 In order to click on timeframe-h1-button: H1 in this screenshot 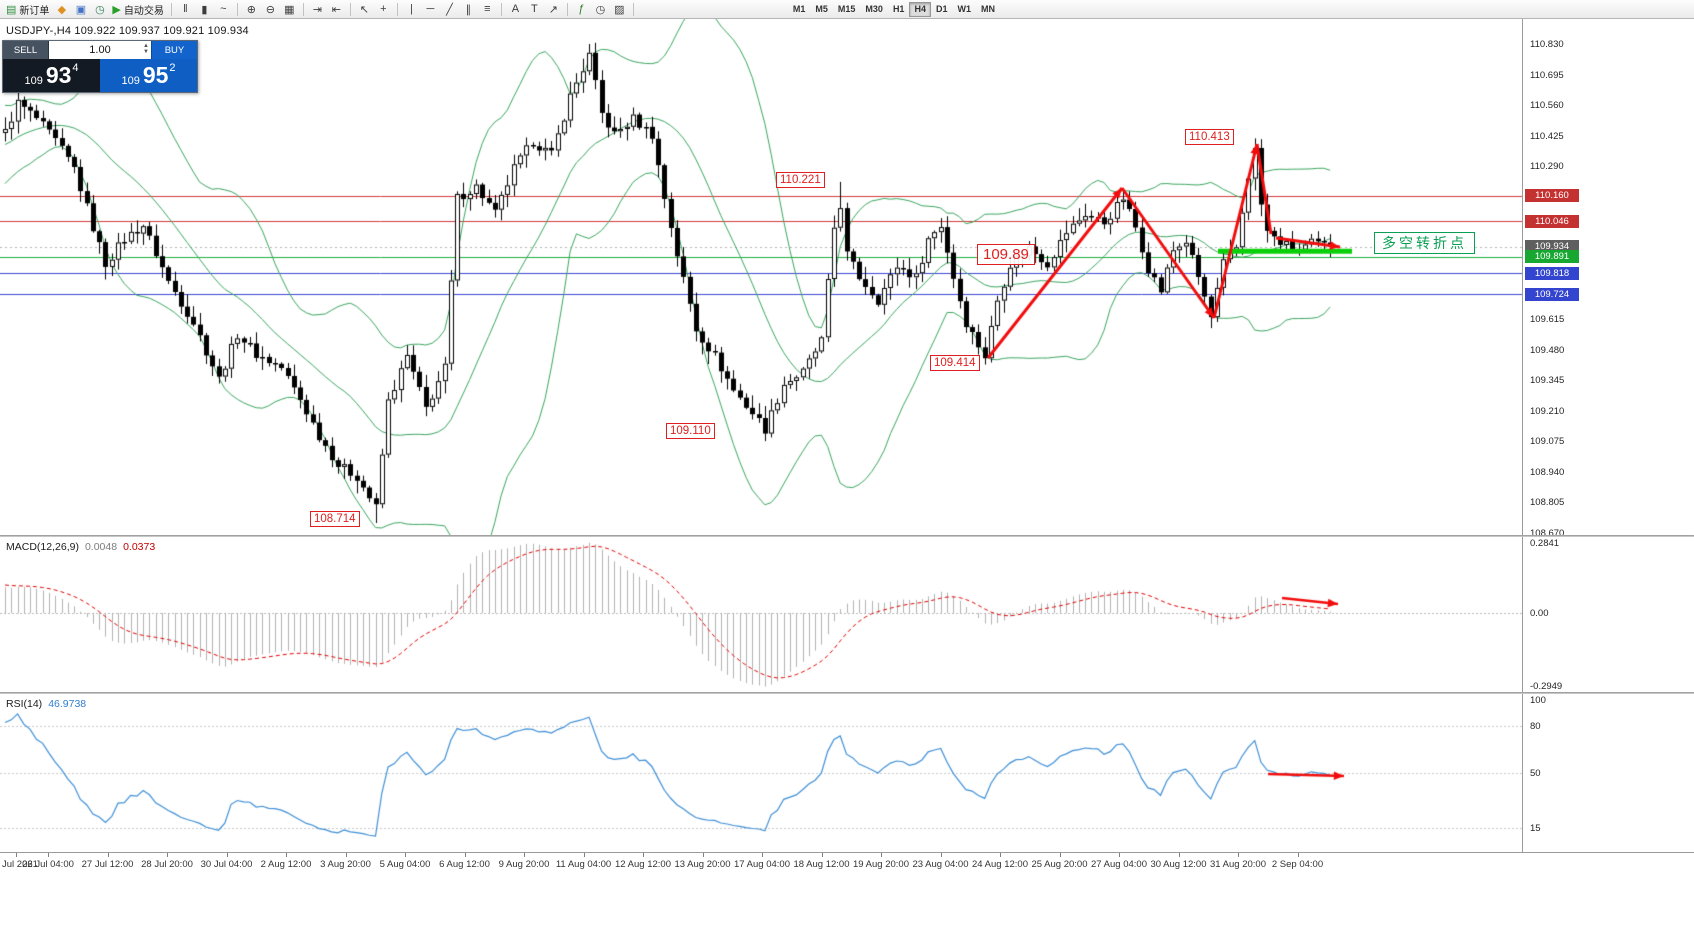, I will do `click(898, 9)`.